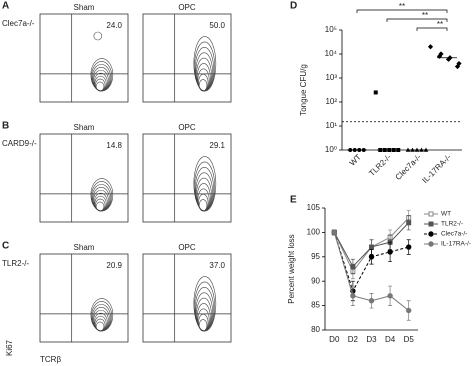  I want to click on axis-label: Percent weight loss, so click(291, 268).